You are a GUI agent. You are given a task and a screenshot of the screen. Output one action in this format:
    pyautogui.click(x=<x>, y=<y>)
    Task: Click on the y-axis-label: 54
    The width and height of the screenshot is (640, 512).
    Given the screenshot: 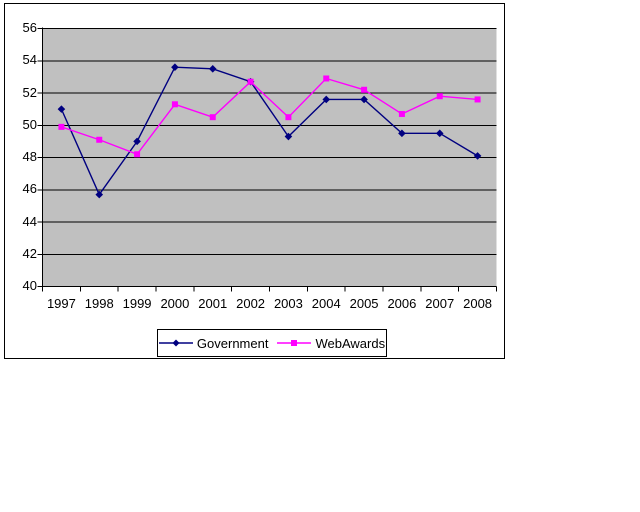 What is the action you would take?
    pyautogui.click(x=29, y=60)
    